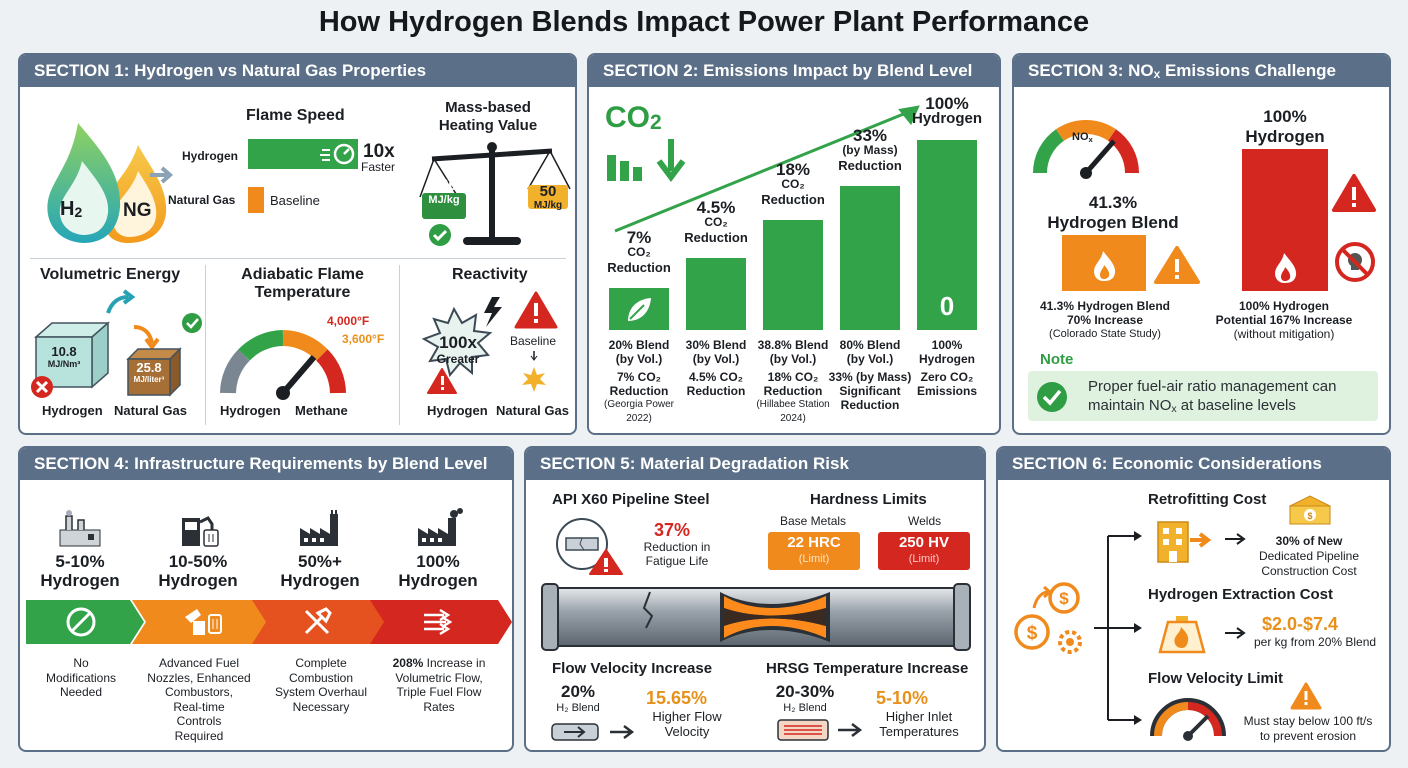  What do you see at coordinates (820, 730) in the screenshot?
I see `heater-coil-icon` at bounding box center [820, 730].